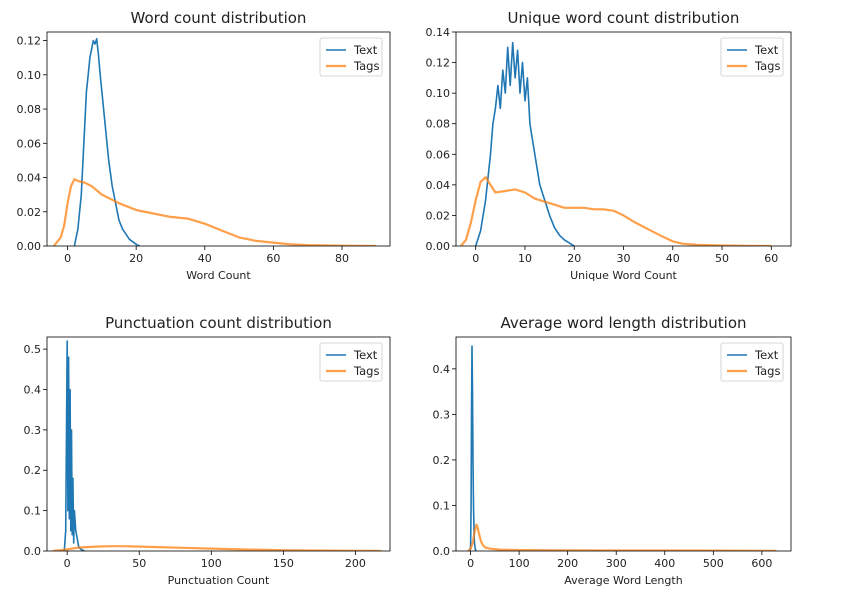 This screenshot has width=853, height=596. Describe the element at coordinates (218, 275) in the screenshot. I see `word-count-xlabel: Word Count` at that location.